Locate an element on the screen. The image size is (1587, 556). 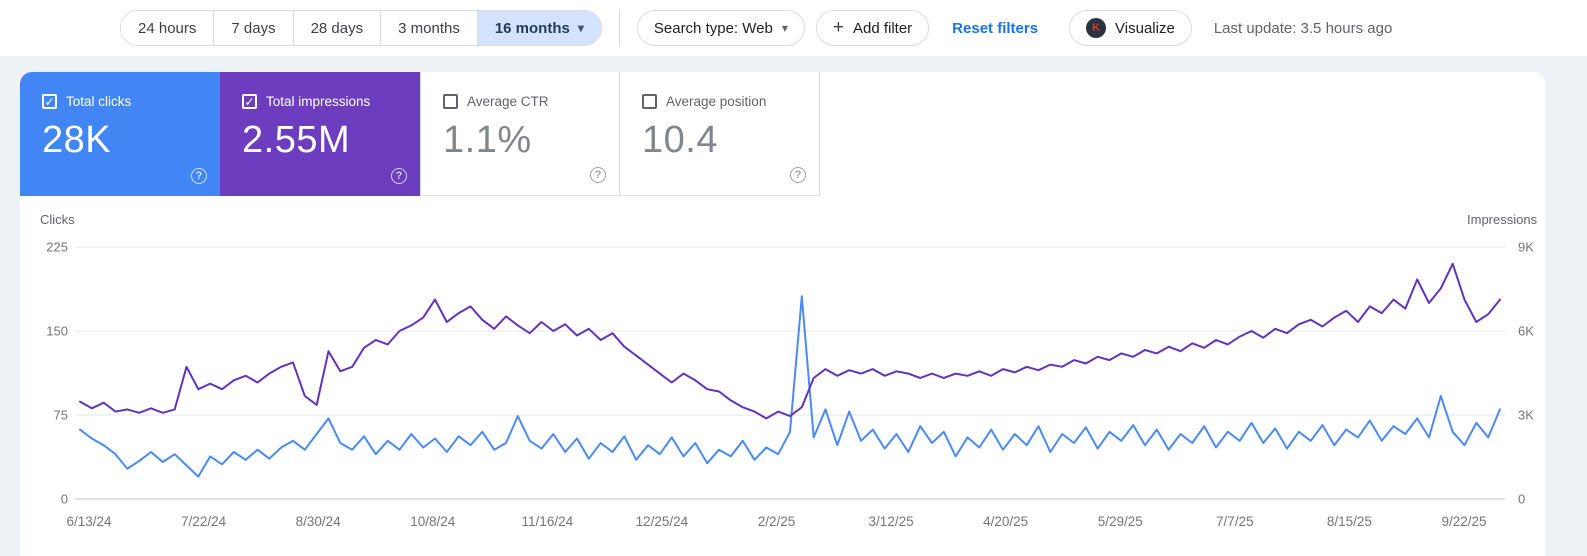
toolbar-divider is located at coordinates (619, 28).